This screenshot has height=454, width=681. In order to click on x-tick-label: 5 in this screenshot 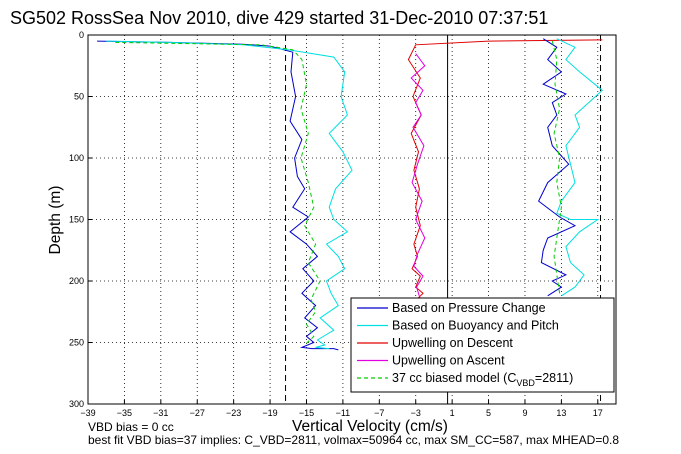, I will do `click(488, 413)`.